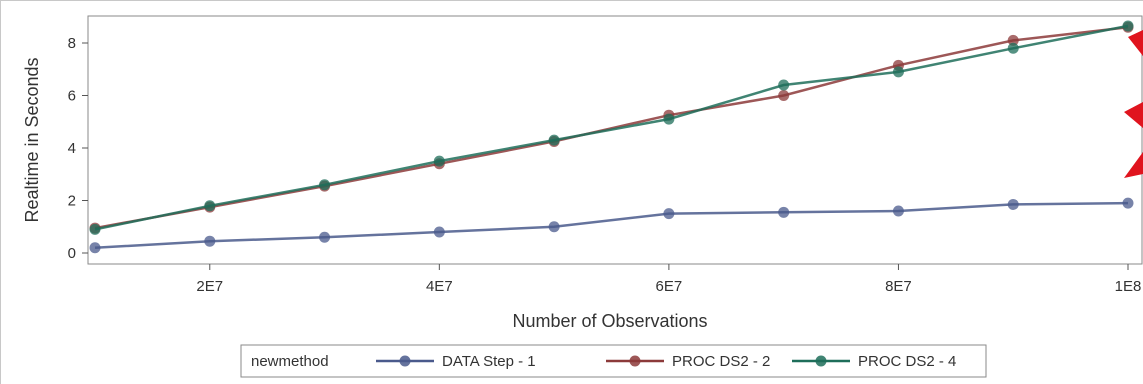 This screenshot has height=384, width=1143. I want to click on legend-title: newmethod, so click(290, 361).